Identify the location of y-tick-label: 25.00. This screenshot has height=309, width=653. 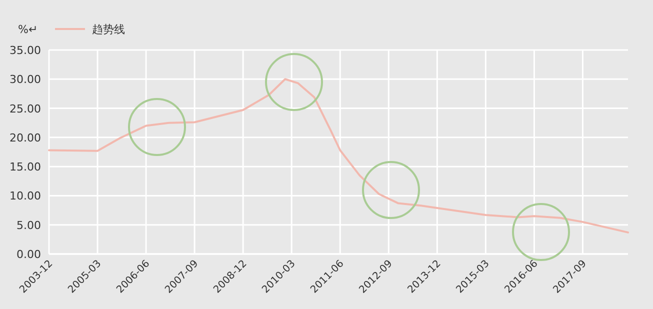
(25, 109).